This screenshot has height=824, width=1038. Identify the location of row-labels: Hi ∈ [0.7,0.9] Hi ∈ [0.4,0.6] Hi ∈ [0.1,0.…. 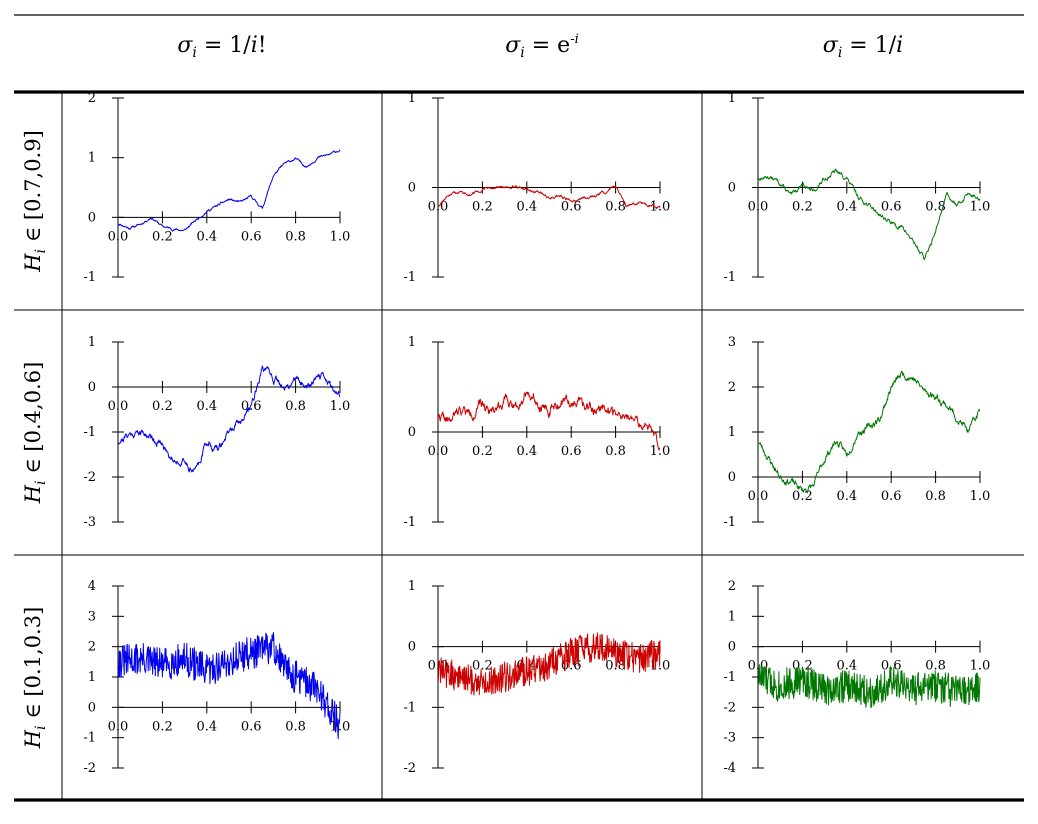
(35, 439).